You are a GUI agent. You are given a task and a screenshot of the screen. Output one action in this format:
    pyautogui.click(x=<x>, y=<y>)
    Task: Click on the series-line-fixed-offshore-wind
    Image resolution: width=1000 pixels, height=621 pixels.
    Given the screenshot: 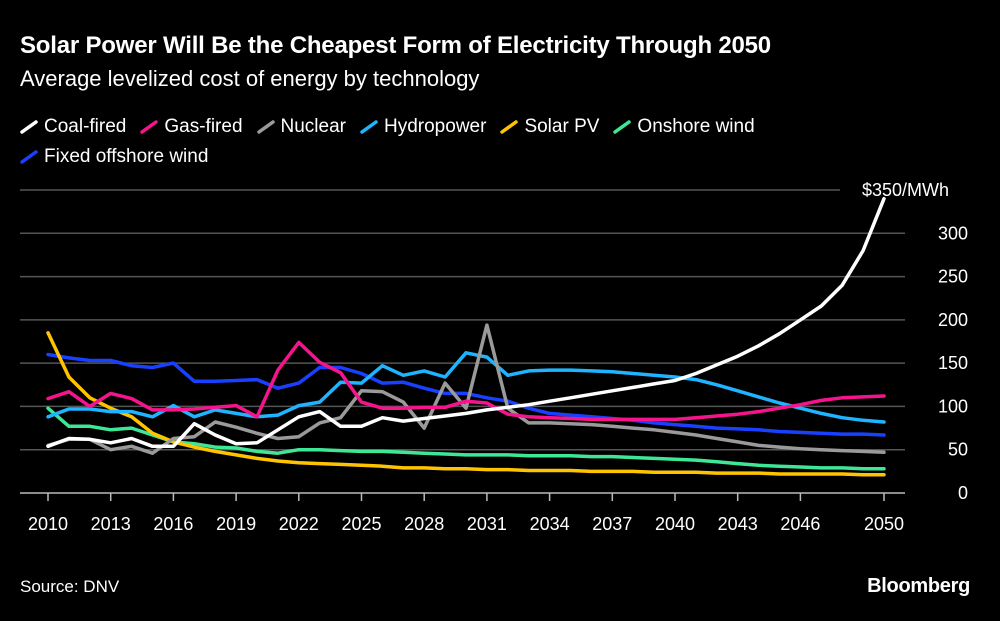 What is the action you would take?
    pyautogui.click(x=466, y=394)
    